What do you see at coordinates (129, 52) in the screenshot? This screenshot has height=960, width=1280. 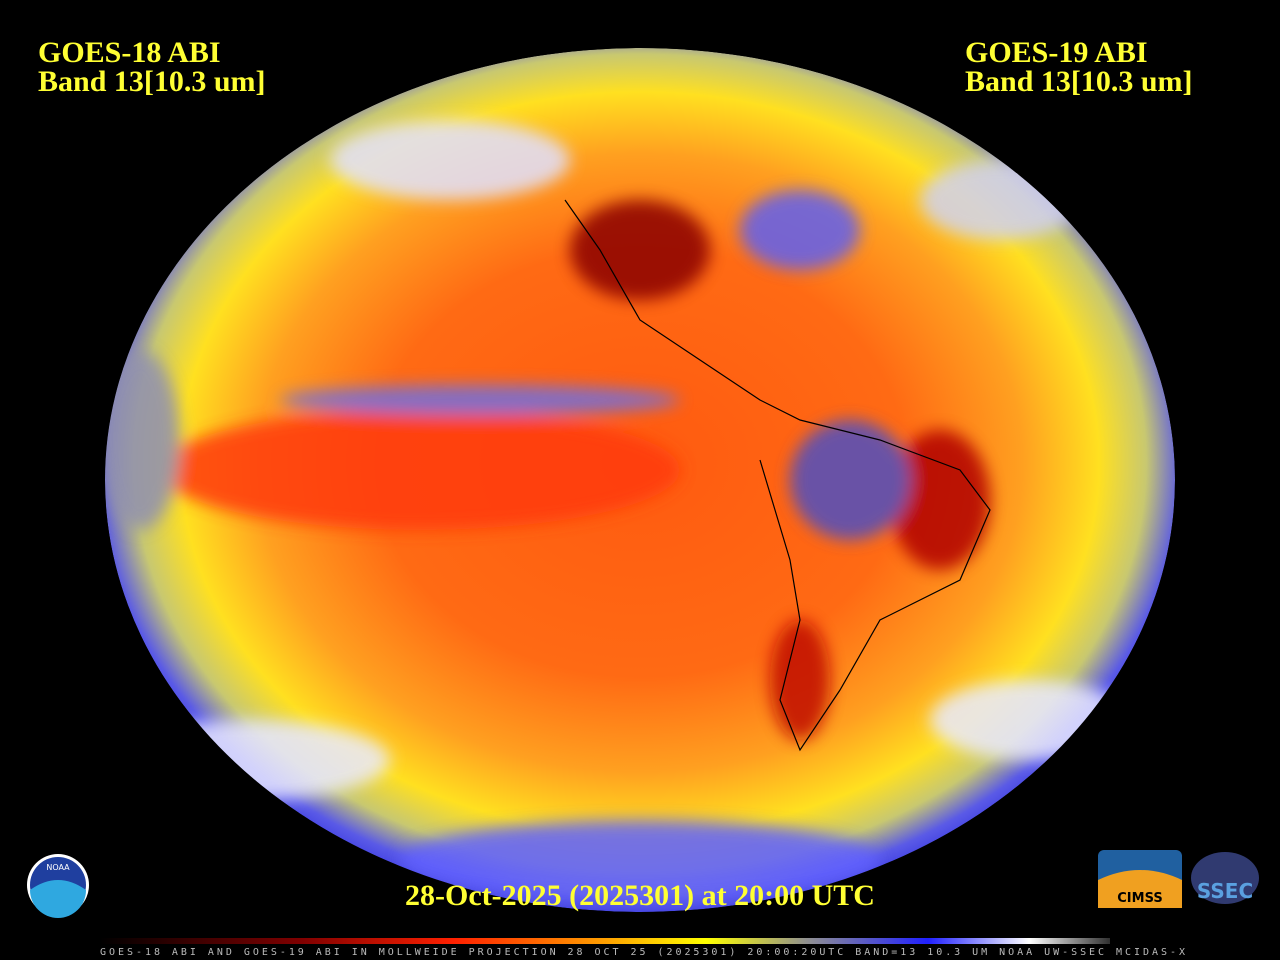 I see `left-satellite: GOES-18 ABI` at bounding box center [129, 52].